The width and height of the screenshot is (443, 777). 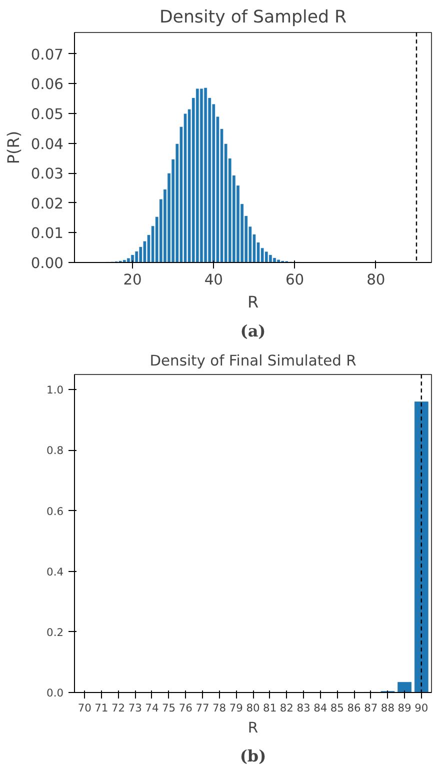 What do you see at coordinates (294, 280) in the screenshot?
I see `x-tick-label: 60` at bounding box center [294, 280].